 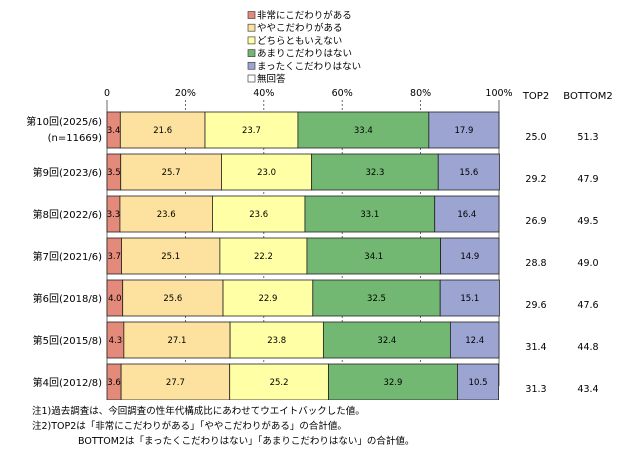 I want to click on data-label: 23.0, so click(x=266, y=173).